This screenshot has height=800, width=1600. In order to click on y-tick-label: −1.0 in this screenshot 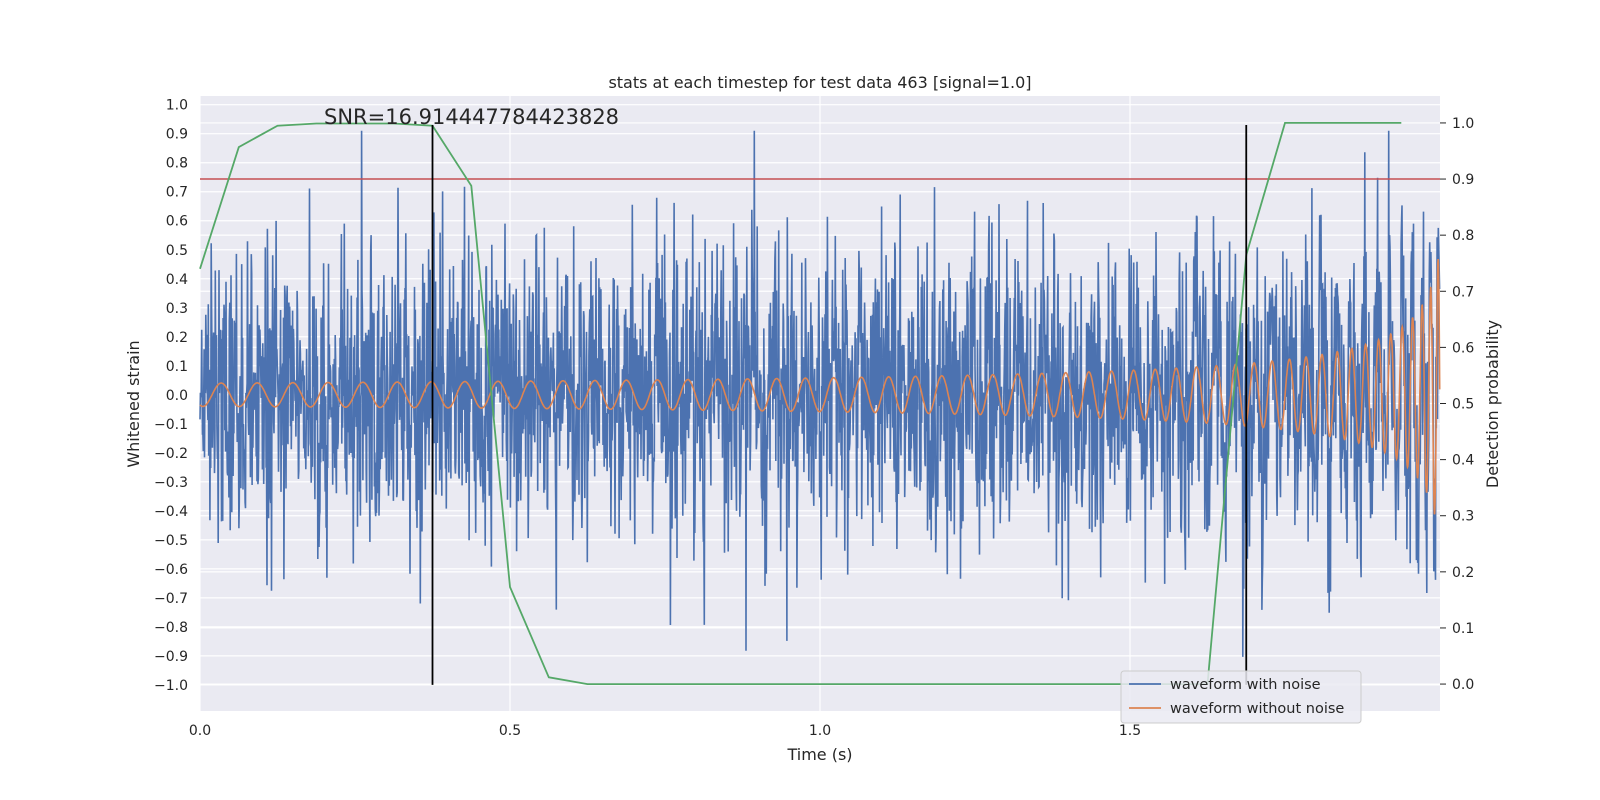, I will do `click(171, 686)`.